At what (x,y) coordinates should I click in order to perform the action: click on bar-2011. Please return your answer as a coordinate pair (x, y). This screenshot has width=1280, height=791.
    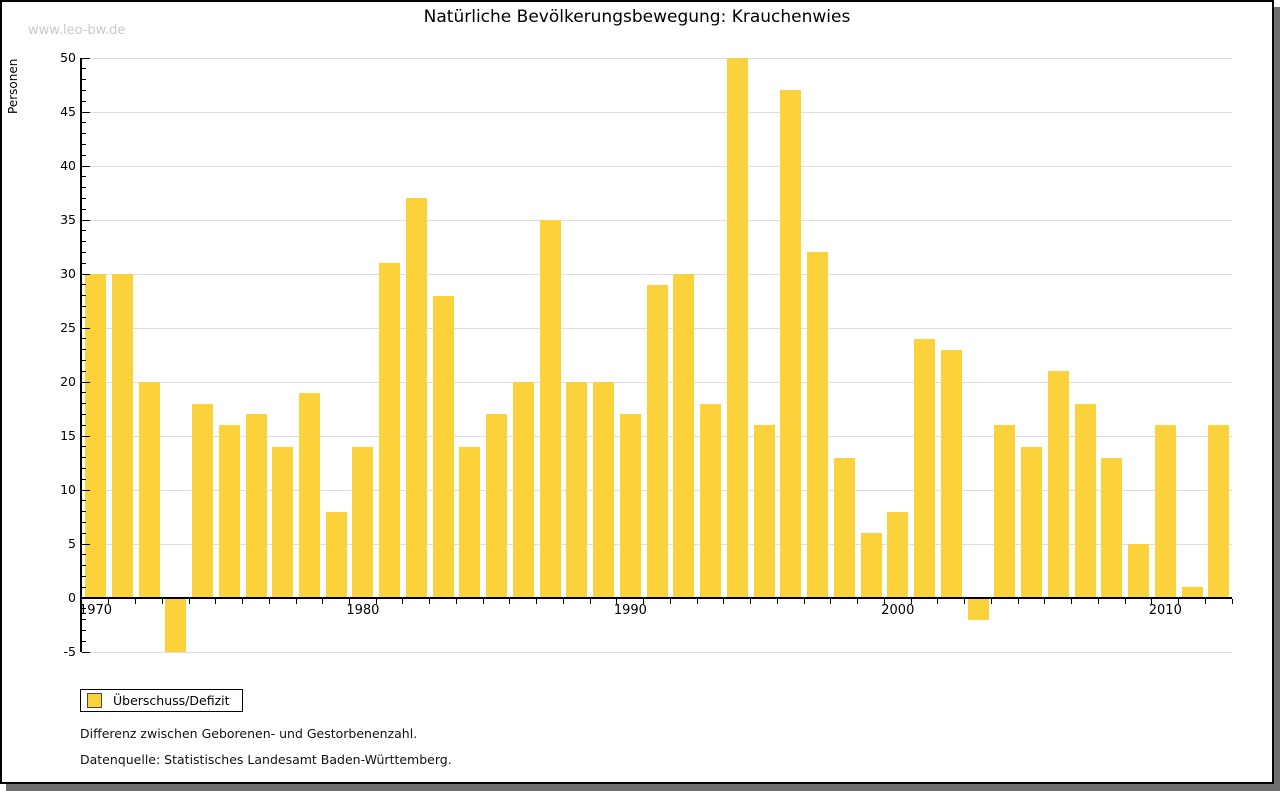
    Looking at the image, I should click on (1192, 592).